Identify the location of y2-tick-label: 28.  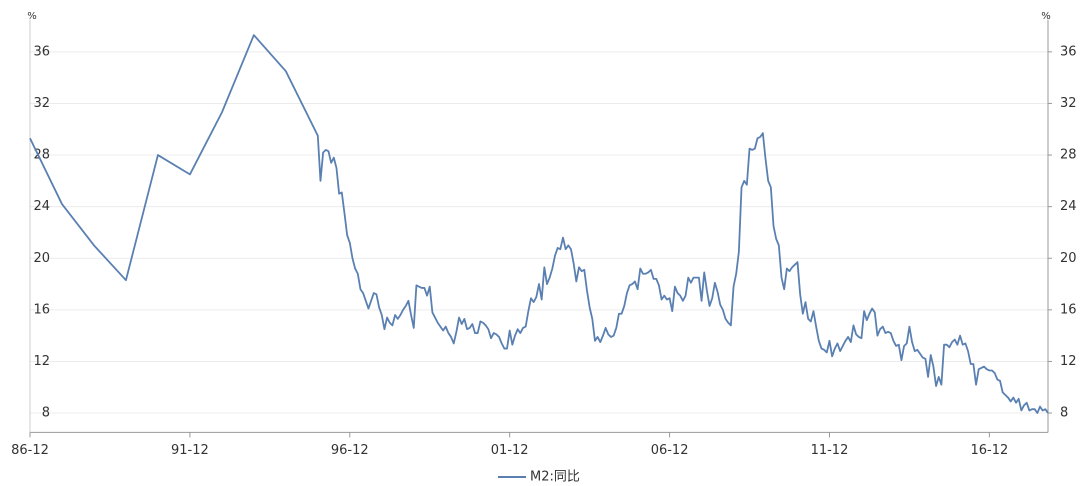
(1068, 155).